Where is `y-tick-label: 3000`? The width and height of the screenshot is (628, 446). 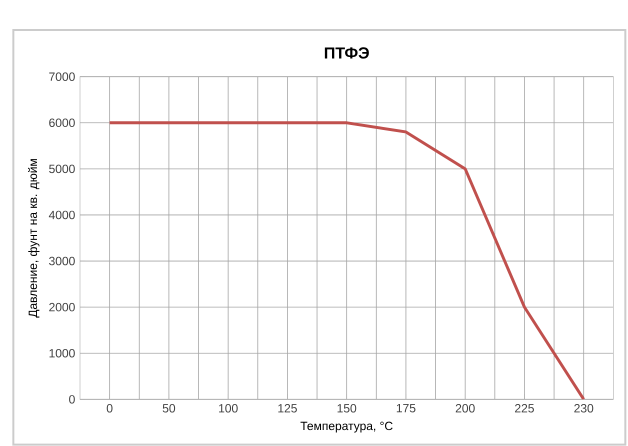
y-tick-label: 3000 is located at coordinates (62, 261).